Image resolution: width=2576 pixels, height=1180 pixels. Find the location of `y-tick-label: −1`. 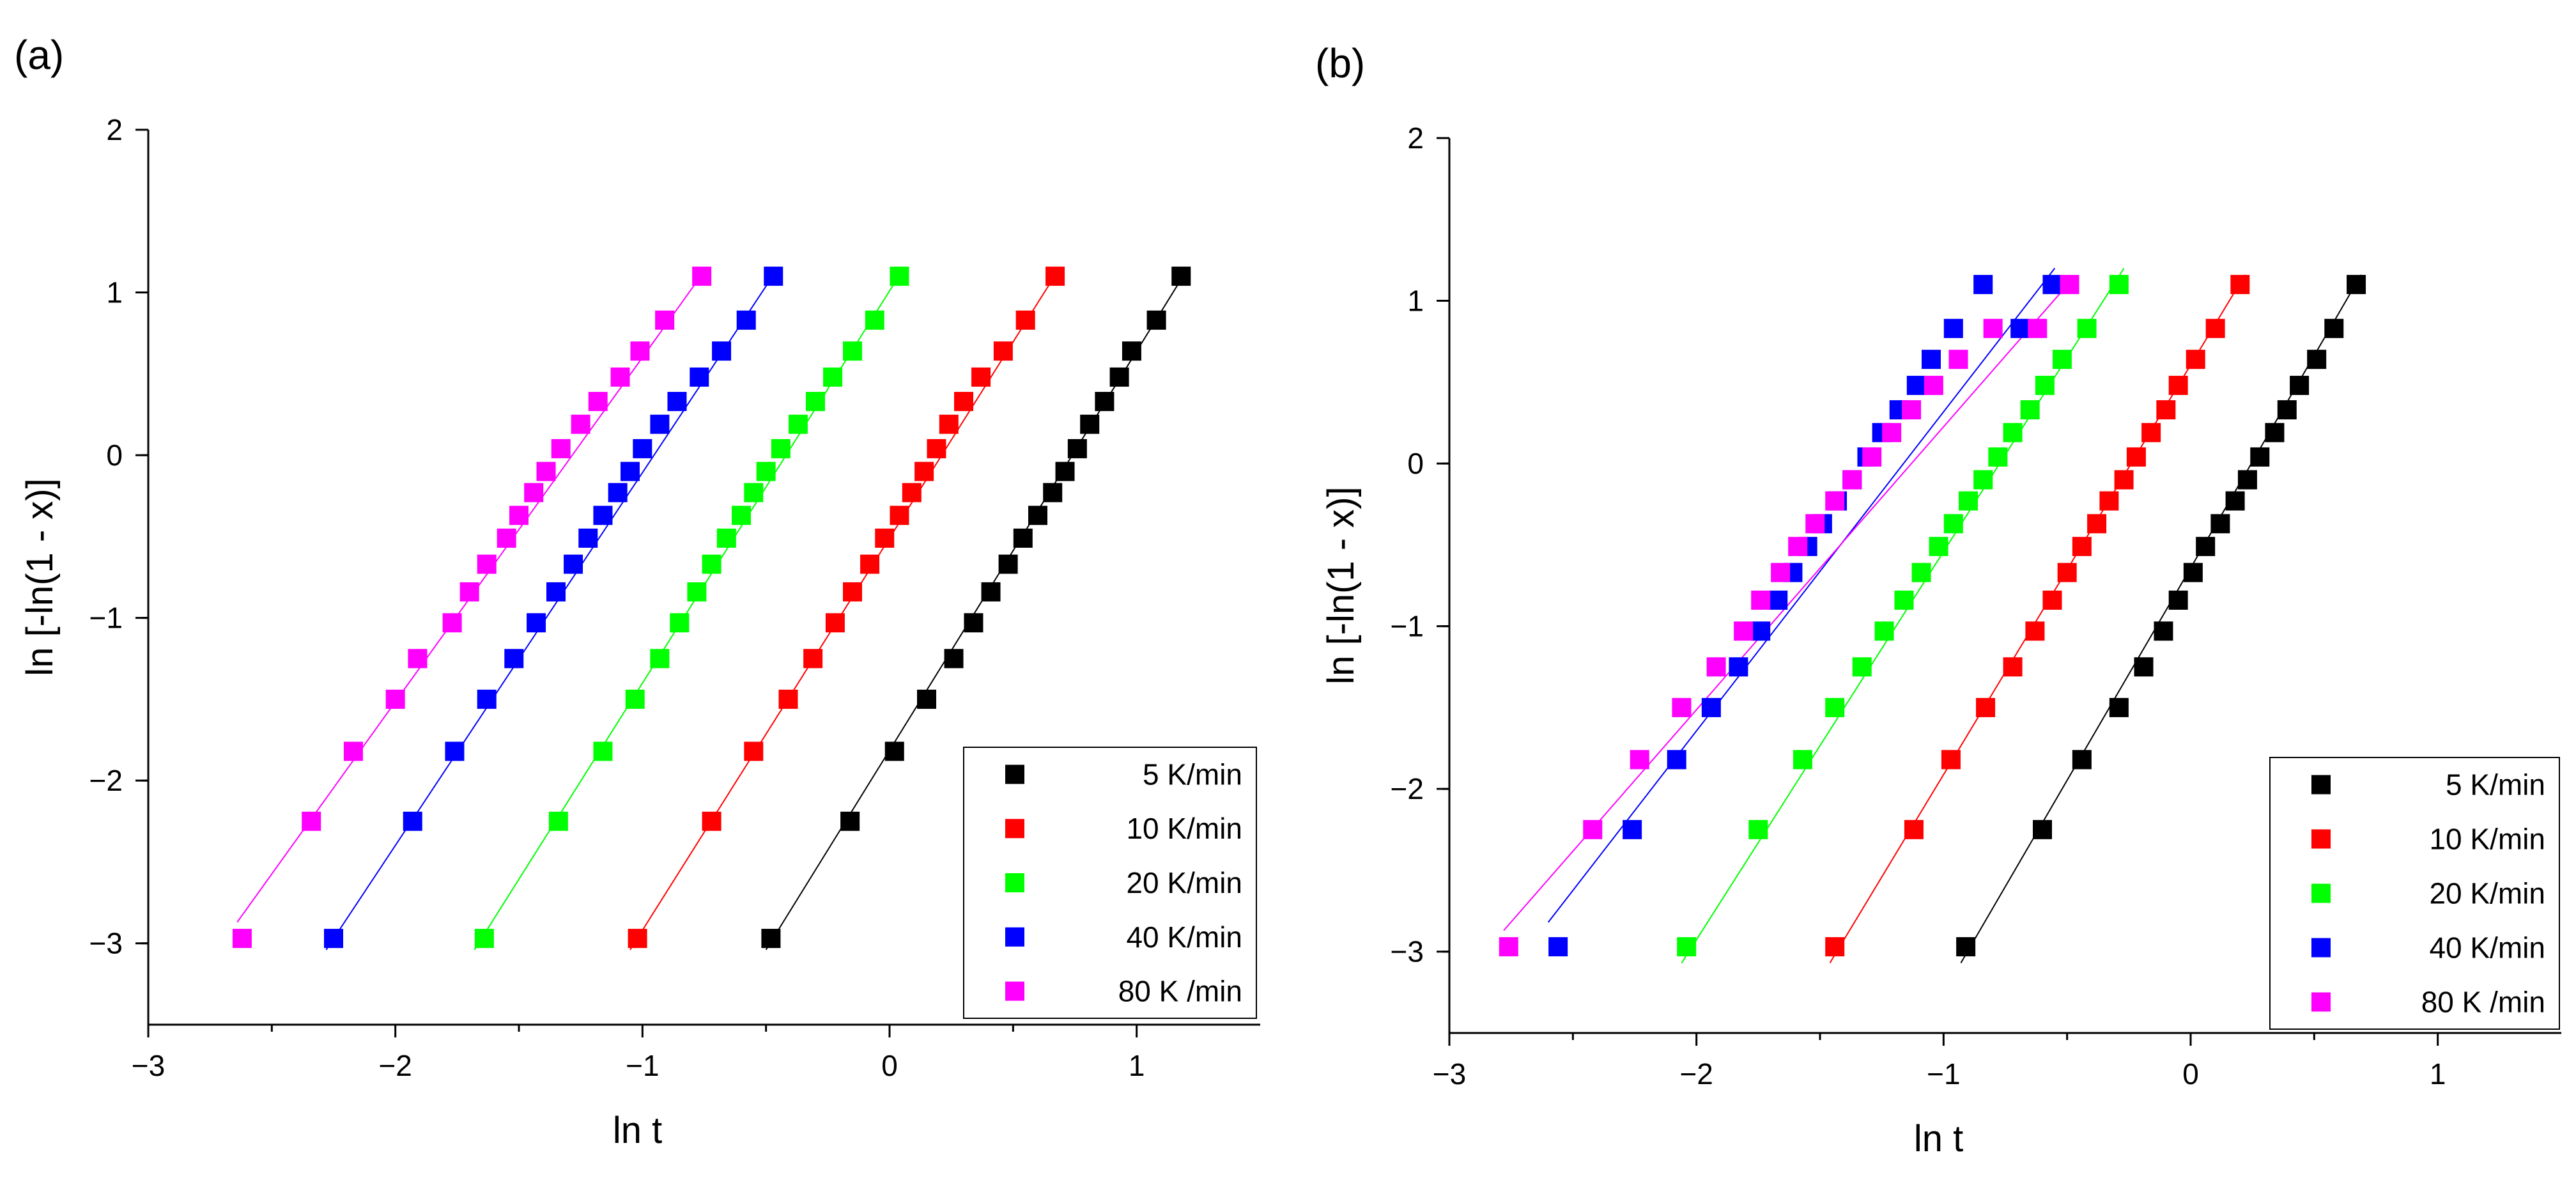

y-tick-label: −1 is located at coordinates (1407, 626).